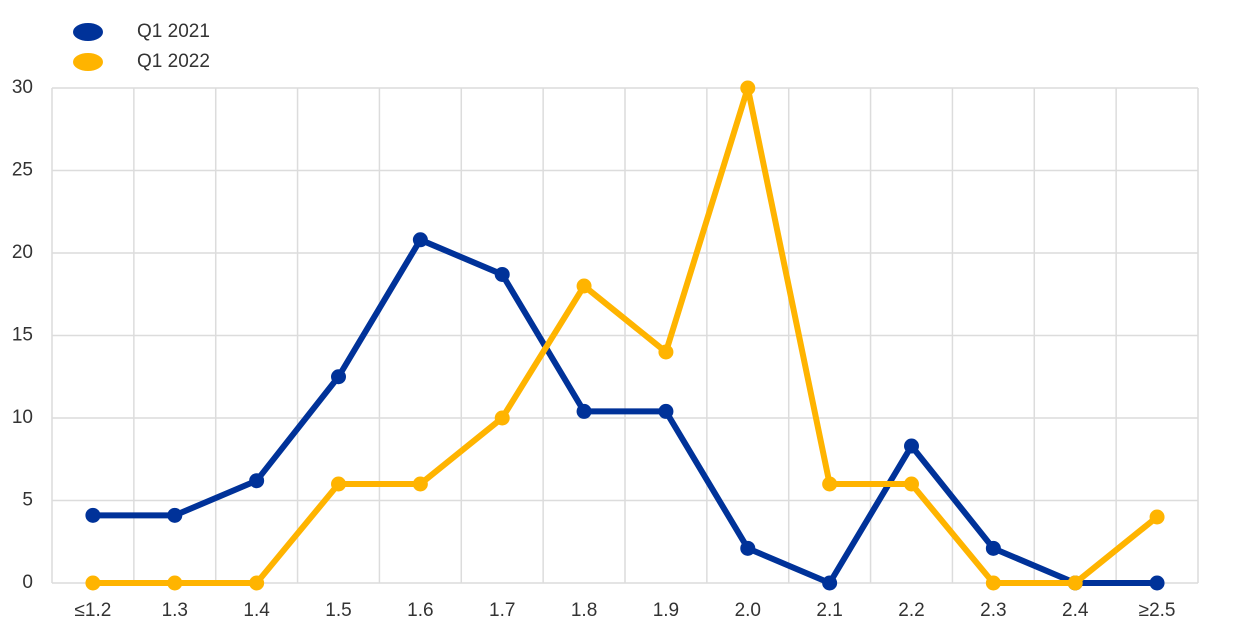 This screenshot has height=640, width=1240. What do you see at coordinates (22, 170) in the screenshot?
I see `y-tick-label: 25` at bounding box center [22, 170].